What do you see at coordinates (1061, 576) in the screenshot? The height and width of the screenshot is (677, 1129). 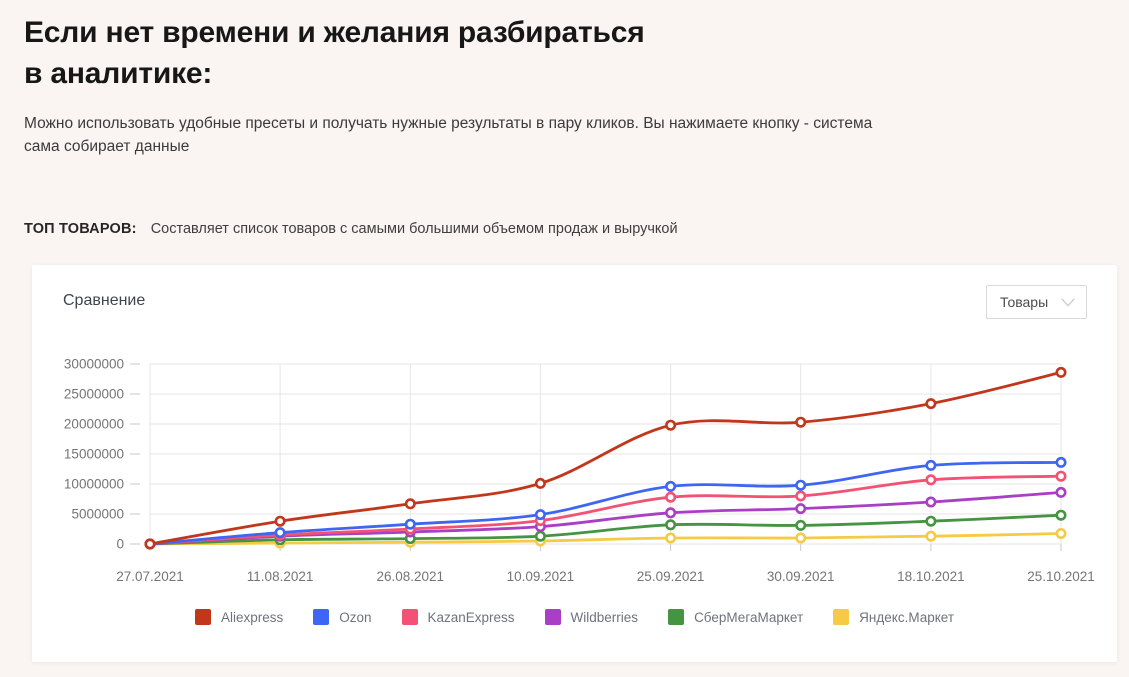 I see `svg-text: 25.10.2021` at bounding box center [1061, 576].